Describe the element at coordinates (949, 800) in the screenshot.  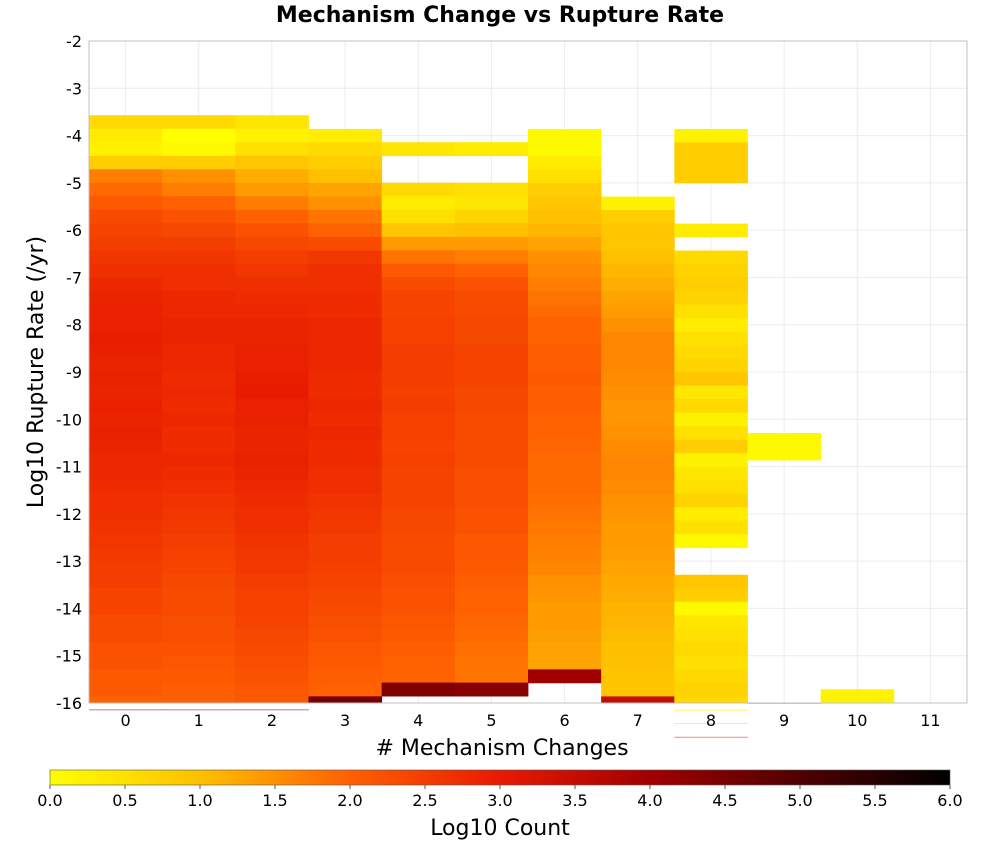
I see `colorbar-tick-label: 6.0` at that location.